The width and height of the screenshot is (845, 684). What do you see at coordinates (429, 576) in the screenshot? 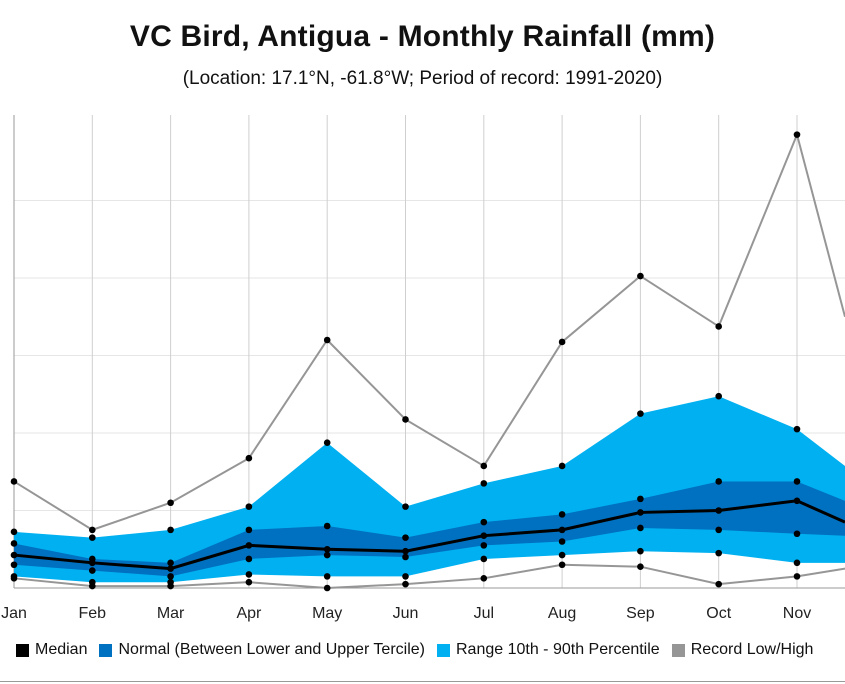
I see `record-low-line` at bounding box center [429, 576].